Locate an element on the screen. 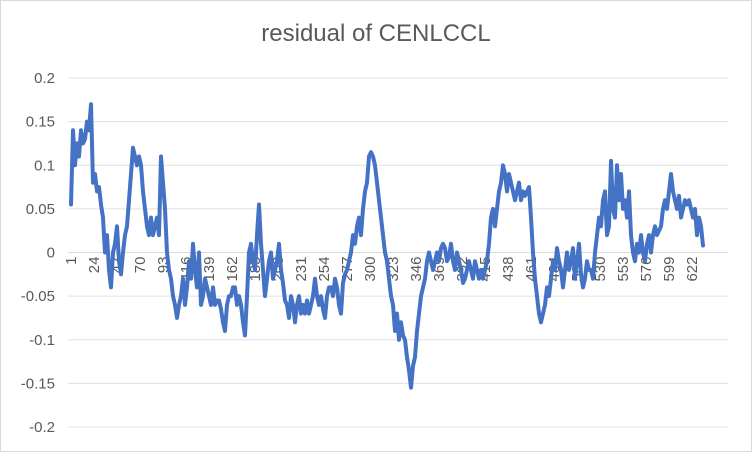 This screenshot has height=452, width=752. x-tick-label: 438 is located at coordinates (508, 269).